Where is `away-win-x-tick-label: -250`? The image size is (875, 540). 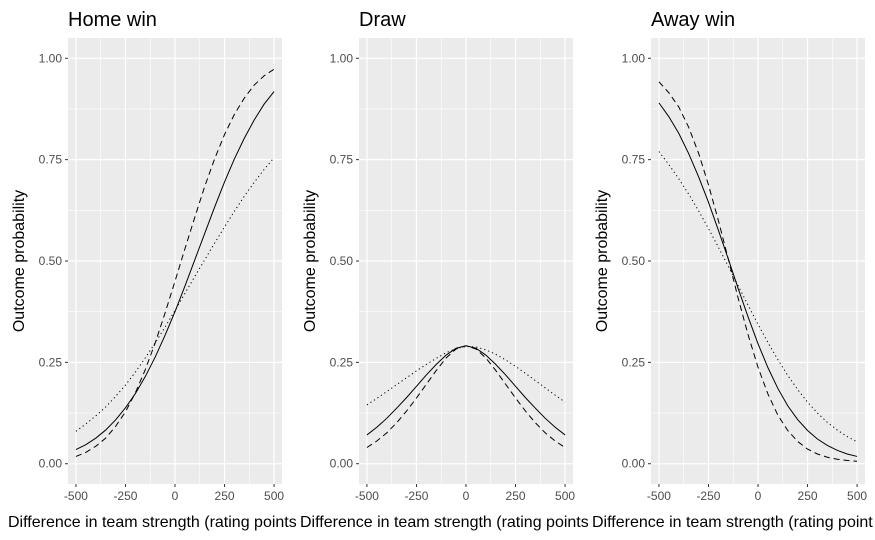 away-win-x-tick-label: -250 is located at coordinates (708, 496).